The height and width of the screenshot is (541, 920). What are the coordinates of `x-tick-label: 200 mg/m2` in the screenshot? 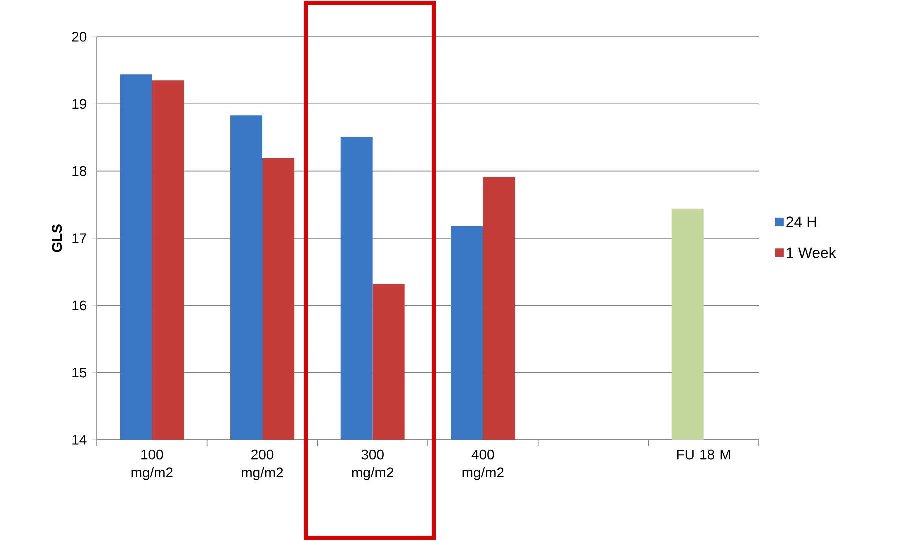 It's located at (263, 465).